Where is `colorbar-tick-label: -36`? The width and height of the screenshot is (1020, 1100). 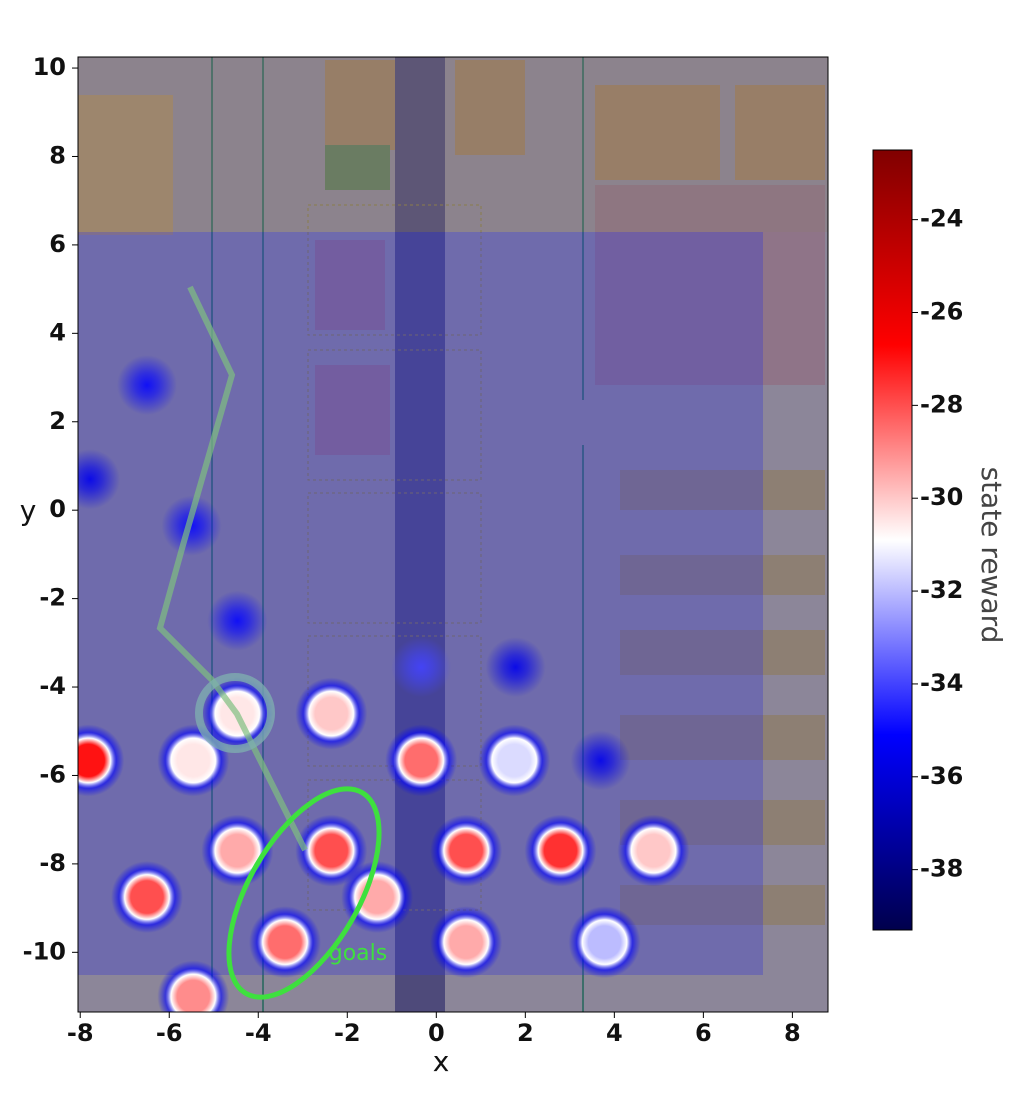
colorbar-tick-label: -36 is located at coordinates (941, 776).